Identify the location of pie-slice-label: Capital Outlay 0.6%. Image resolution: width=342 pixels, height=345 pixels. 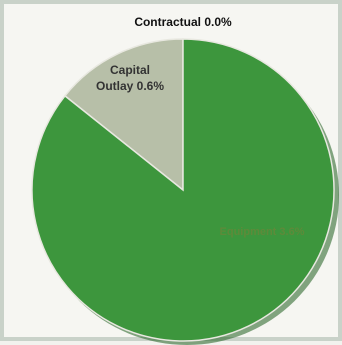
(130, 78).